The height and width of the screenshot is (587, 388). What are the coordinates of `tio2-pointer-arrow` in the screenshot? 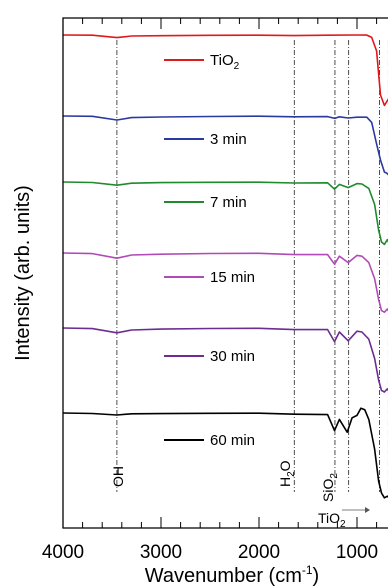 It's located at (367, 510).